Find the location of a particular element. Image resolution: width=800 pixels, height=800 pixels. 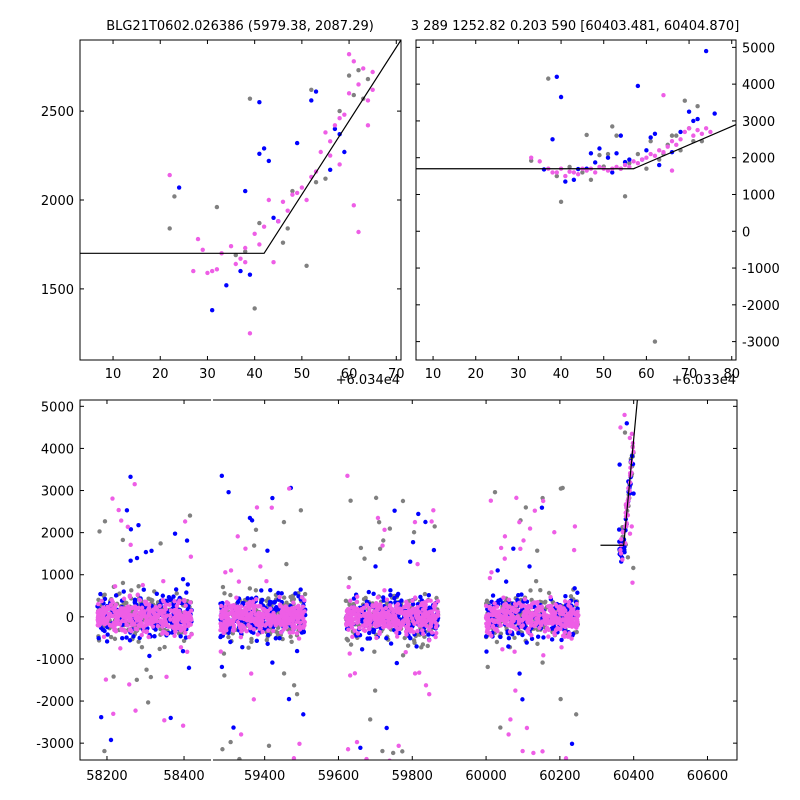

x-tick-label: 50 is located at coordinates (302, 374).